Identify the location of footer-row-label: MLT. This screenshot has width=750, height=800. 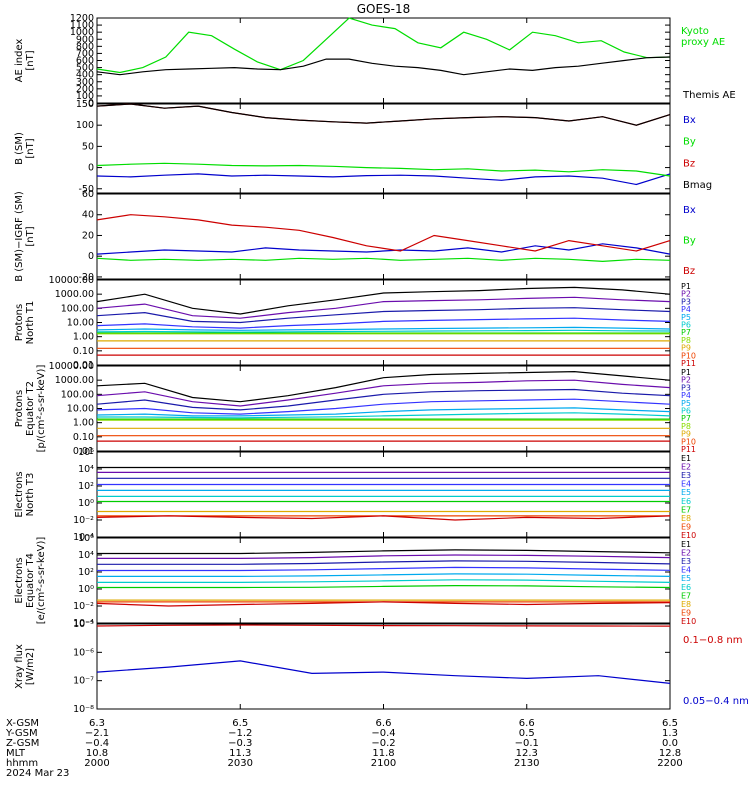
(16, 753).